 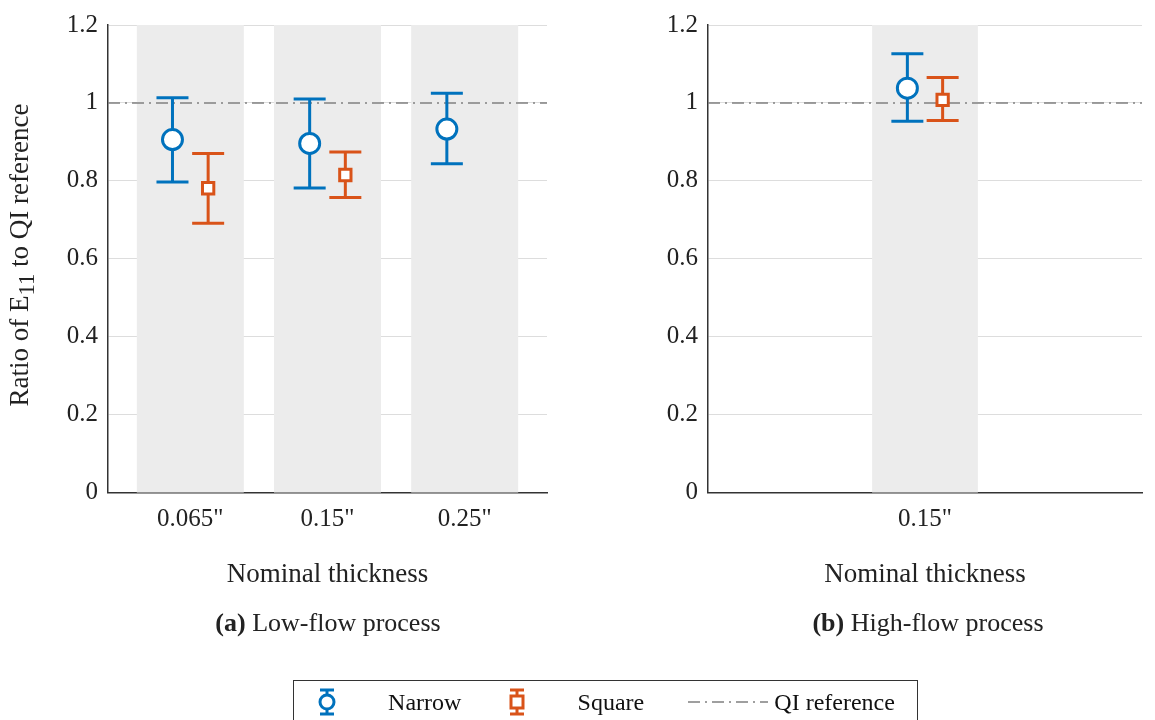 I want to click on legend-label: Square, so click(x=611, y=702).